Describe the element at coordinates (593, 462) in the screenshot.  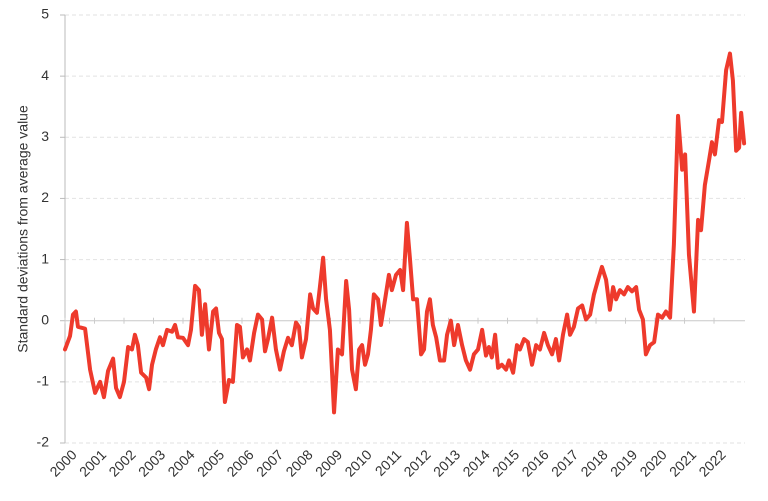
I see `x-tick-label: 2018` at that location.